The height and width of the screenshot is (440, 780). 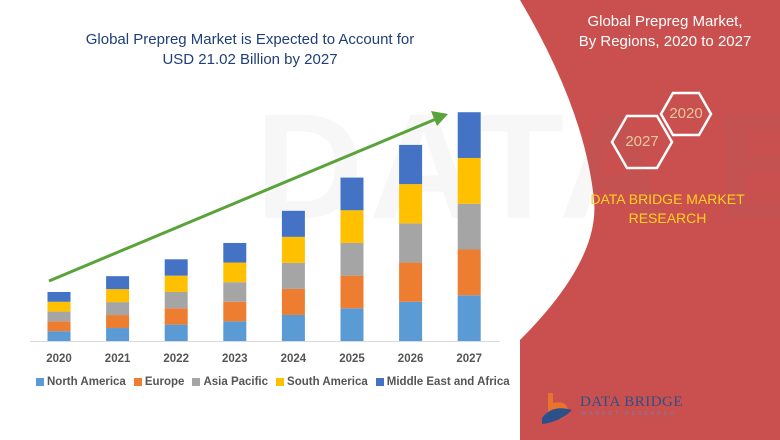 What do you see at coordinates (667, 218) in the screenshot?
I see `brand-line2: RESEARCH` at bounding box center [667, 218].